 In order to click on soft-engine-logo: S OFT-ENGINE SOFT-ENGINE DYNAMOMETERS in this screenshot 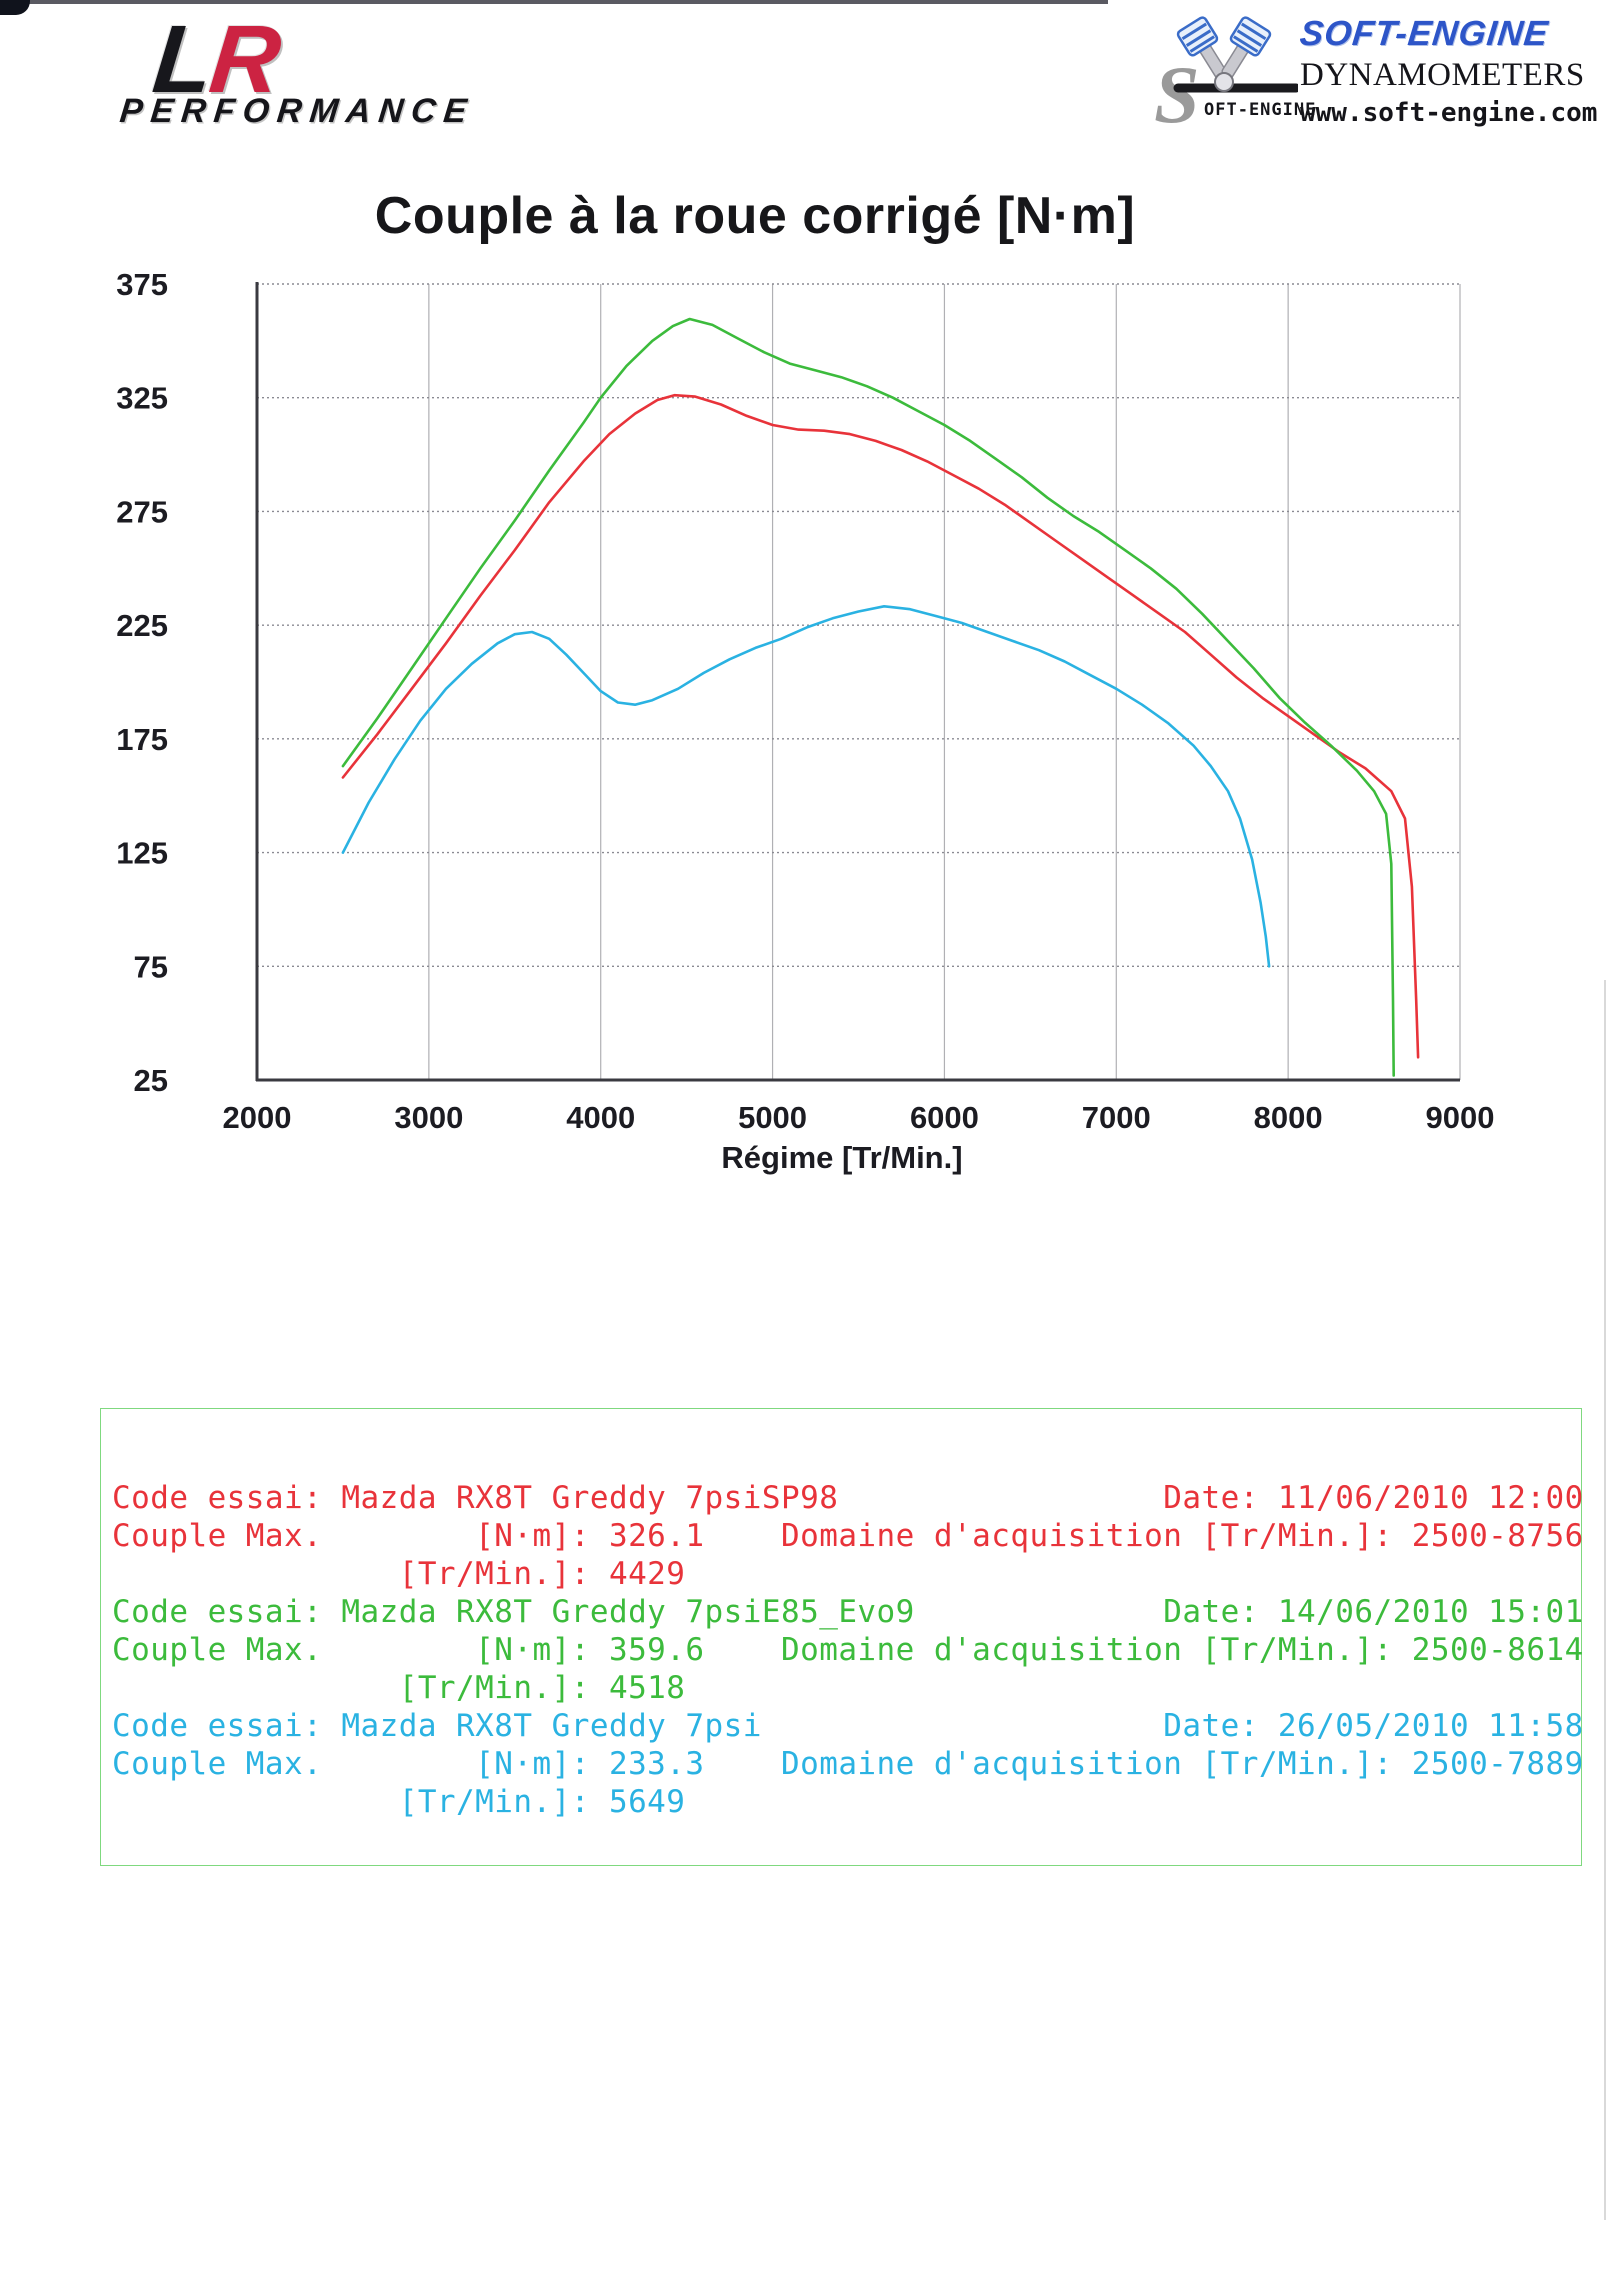, I will do `click(1380, 73)`.